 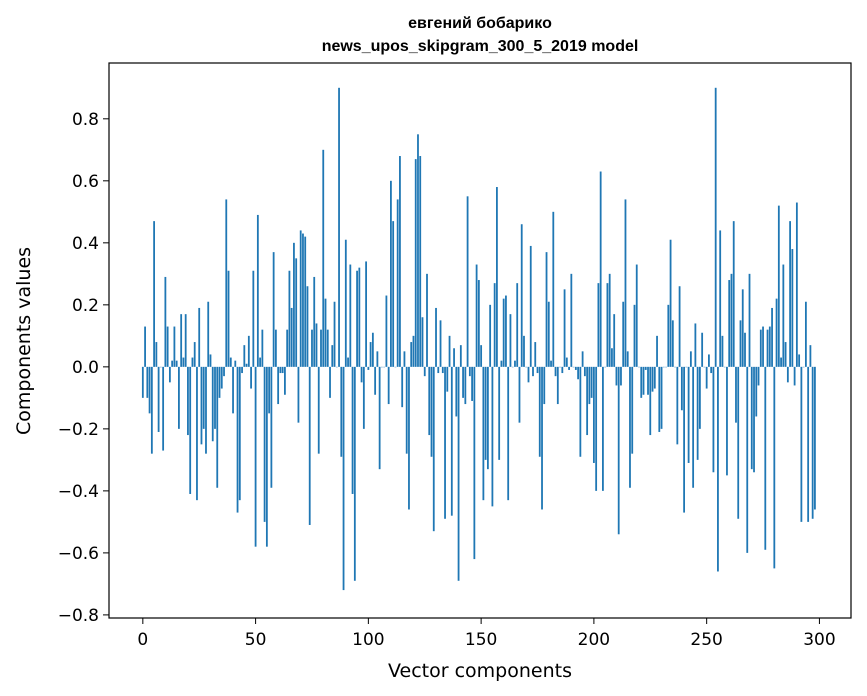 What do you see at coordinates (24, 341) in the screenshot?
I see `y-axis-label: Components values` at bounding box center [24, 341].